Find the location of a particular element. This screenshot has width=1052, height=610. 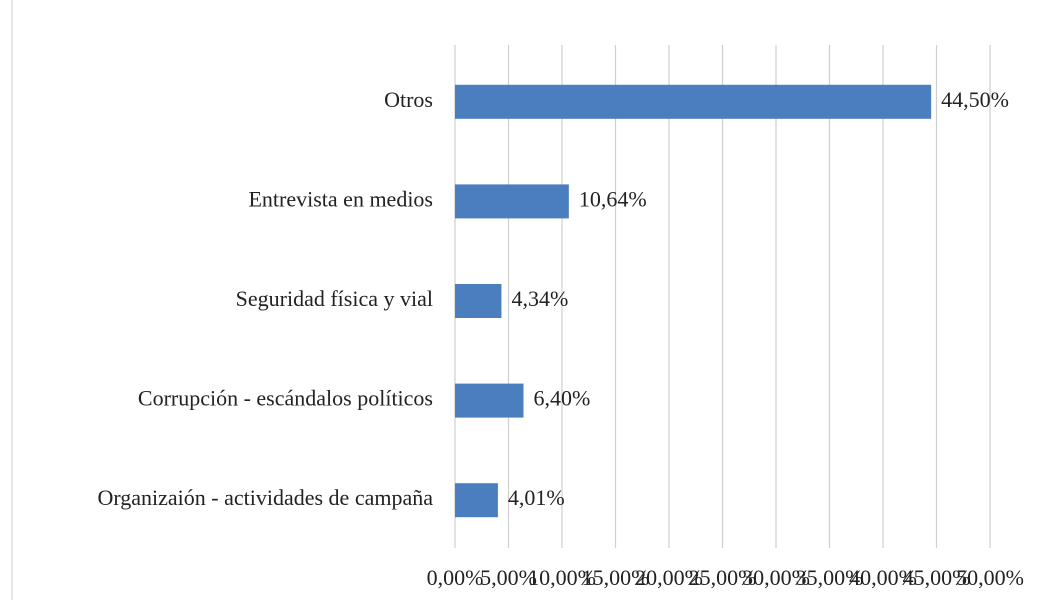

x-tick-label: 40,00% is located at coordinates (883, 577).